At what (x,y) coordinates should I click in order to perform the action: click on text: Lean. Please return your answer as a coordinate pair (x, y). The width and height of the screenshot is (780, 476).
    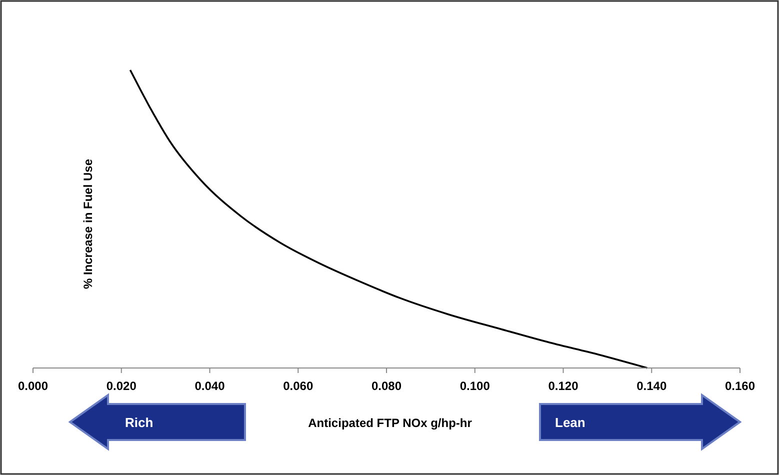
    Looking at the image, I should click on (570, 422).